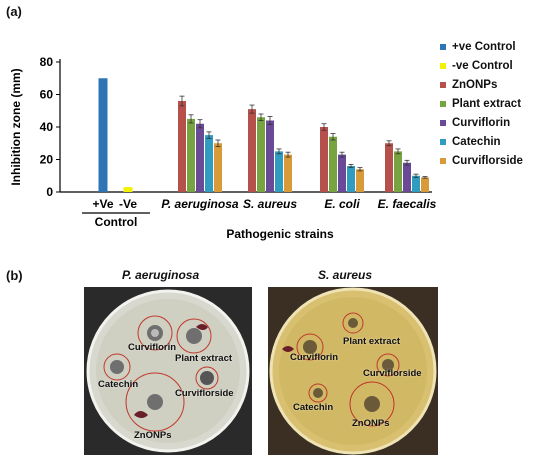 The width and height of the screenshot is (550, 461). What do you see at coordinates (476, 142) in the screenshot?
I see `legend-label: Catechin` at bounding box center [476, 142].